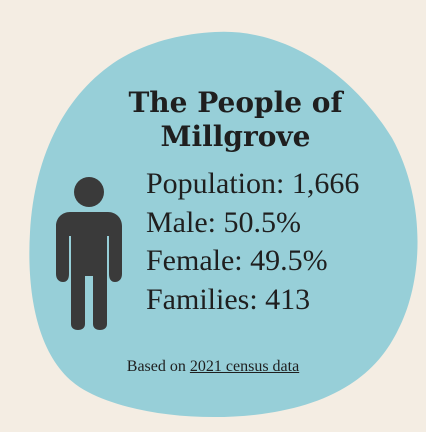 This screenshot has height=432, width=426. What do you see at coordinates (253, 183) in the screenshot?
I see `stat-population: Population: 1,666` at bounding box center [253, 183].